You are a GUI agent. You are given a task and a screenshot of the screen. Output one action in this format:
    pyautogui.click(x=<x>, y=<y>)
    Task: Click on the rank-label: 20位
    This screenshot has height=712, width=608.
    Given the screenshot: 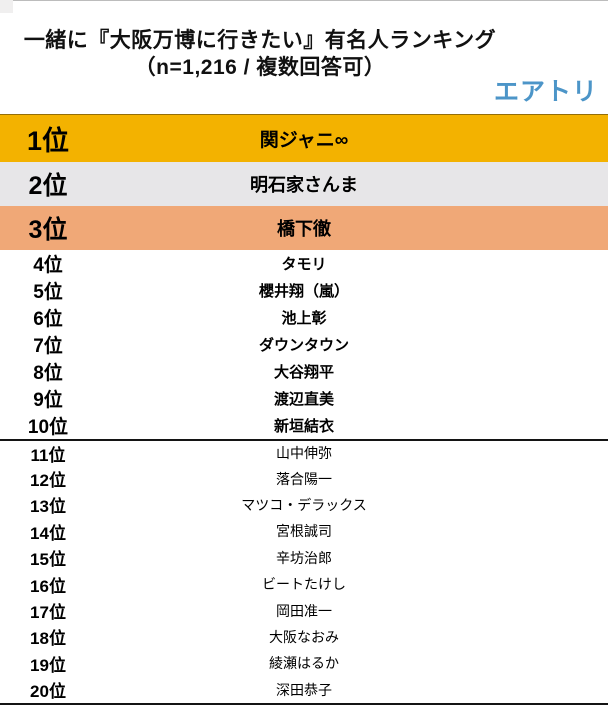 What is the action you would take?
    pyautogui.click(x=48, y=692)
    